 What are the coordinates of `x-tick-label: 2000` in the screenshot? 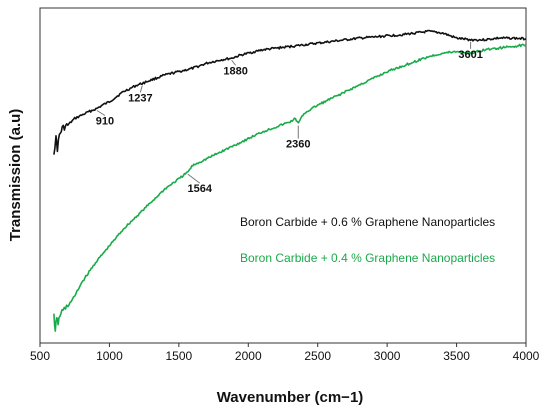 It's located at (248, 356).